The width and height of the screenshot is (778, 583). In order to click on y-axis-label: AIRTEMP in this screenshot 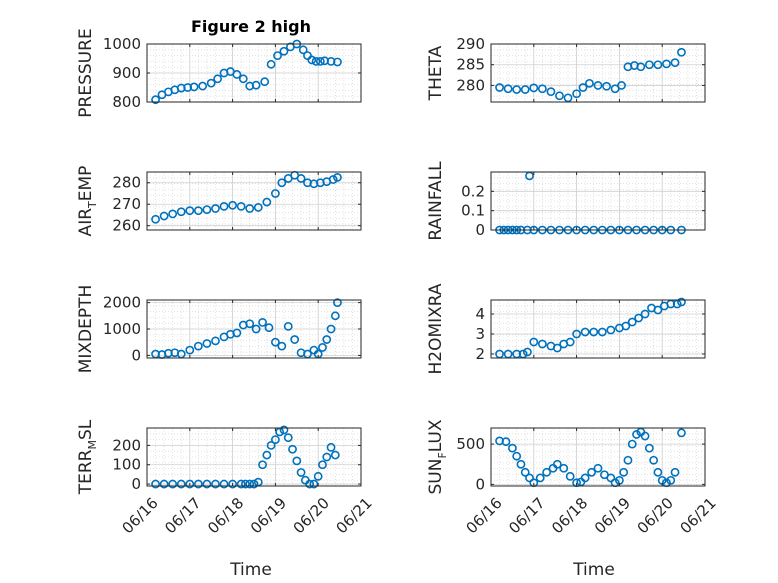, I will do `click(87, 201)`.